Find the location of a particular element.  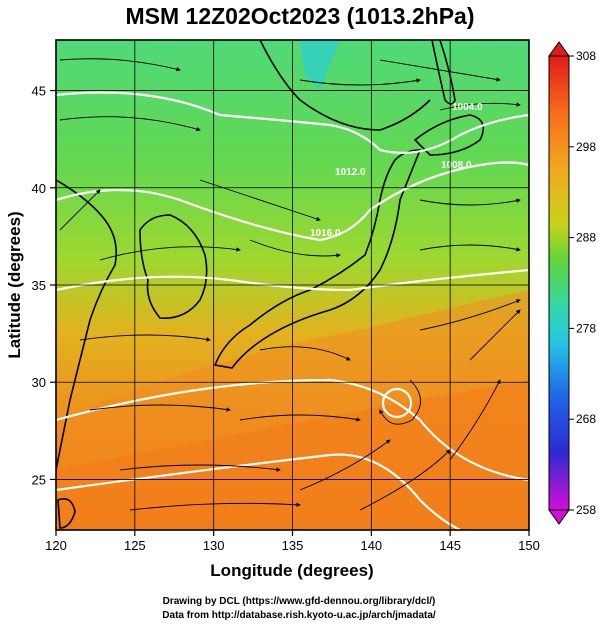

contour-label: 1008.0 is located at coordinates (456, 165).